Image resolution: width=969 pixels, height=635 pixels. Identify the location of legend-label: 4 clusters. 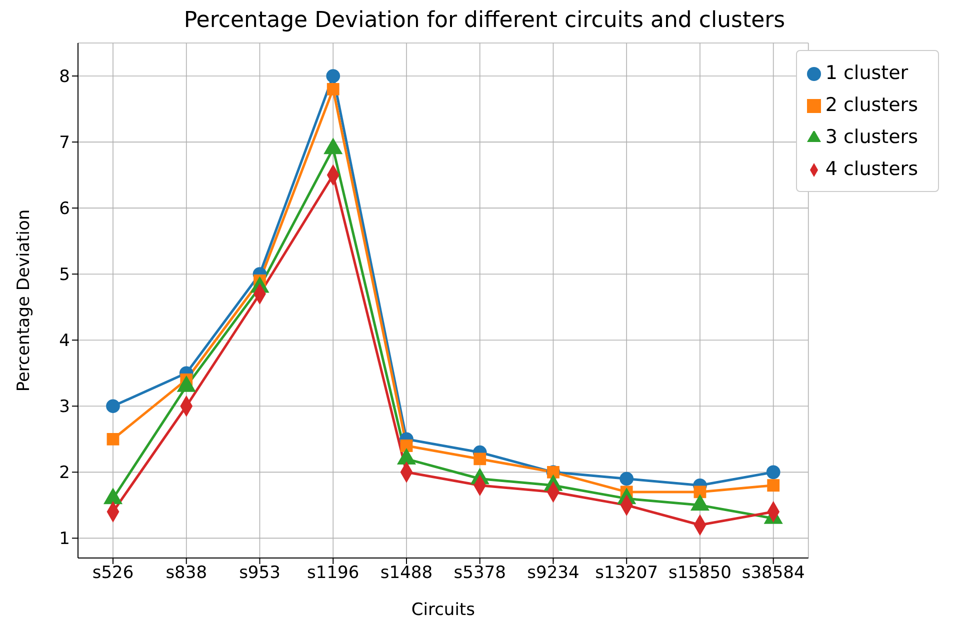
(871, 169).